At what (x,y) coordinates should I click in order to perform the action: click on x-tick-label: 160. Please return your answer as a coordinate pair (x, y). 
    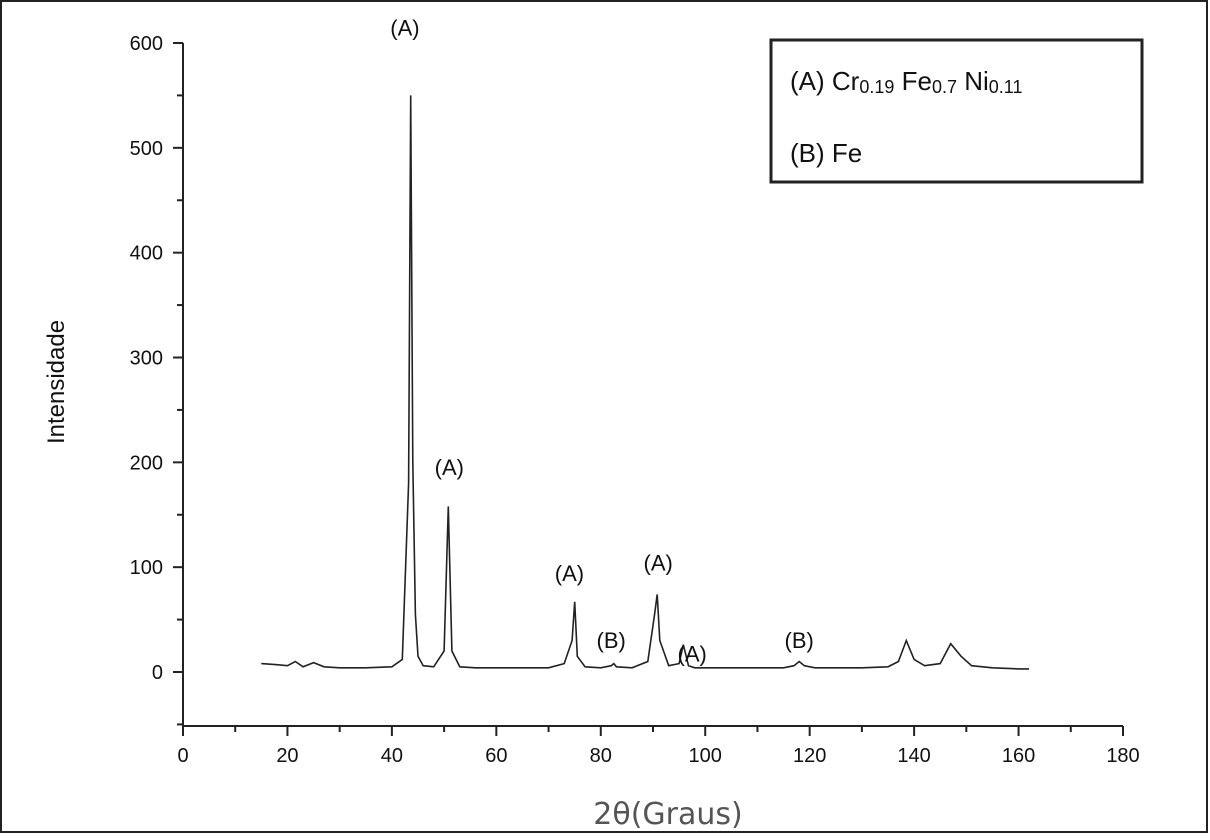
    Looking at the image, I should click on (1018, 756).